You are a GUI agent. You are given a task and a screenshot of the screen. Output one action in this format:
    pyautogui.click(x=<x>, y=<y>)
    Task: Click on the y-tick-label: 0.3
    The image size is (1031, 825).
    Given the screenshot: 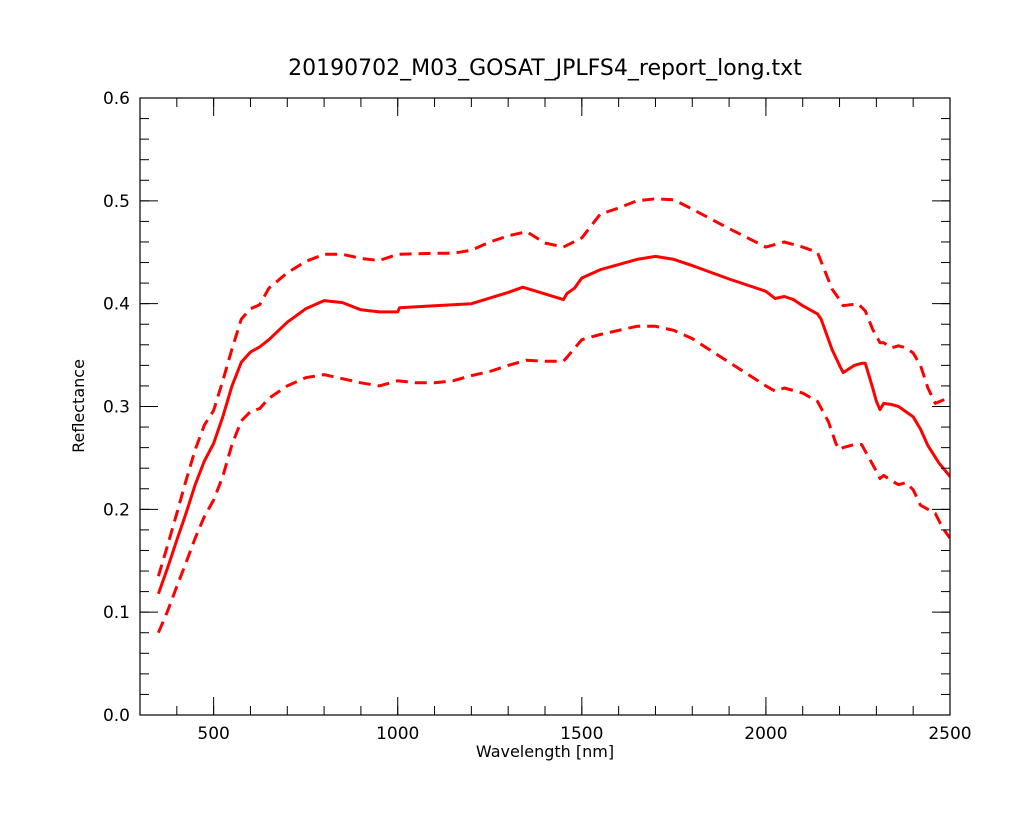 What is the action you would take?
    pyautogui.click(x=116, y=408)
    